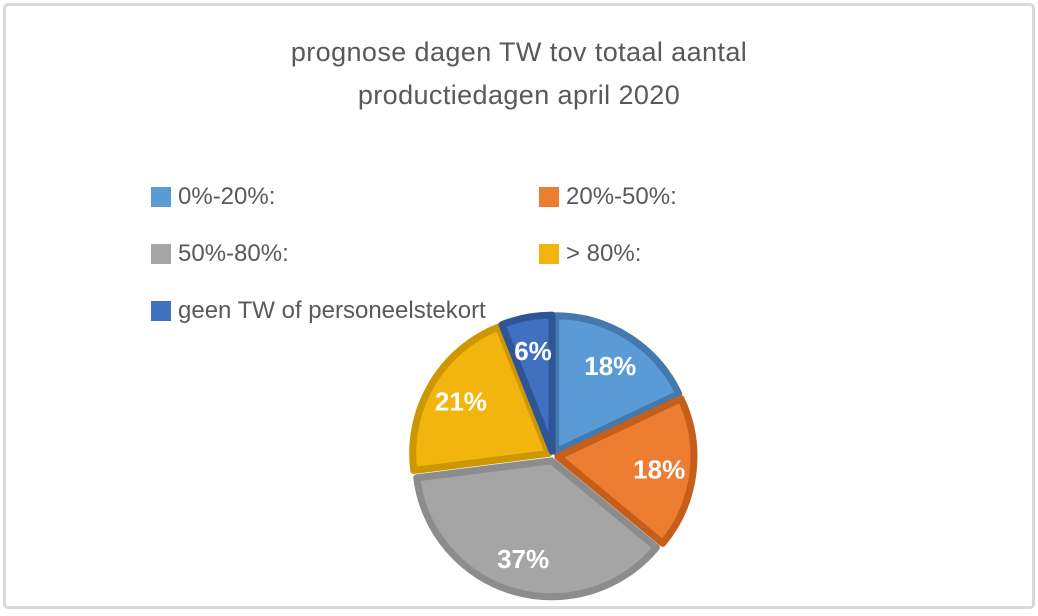  I want to click on legend-item-geen-tw: geen TW of personeelstekort, so click(318, 310).